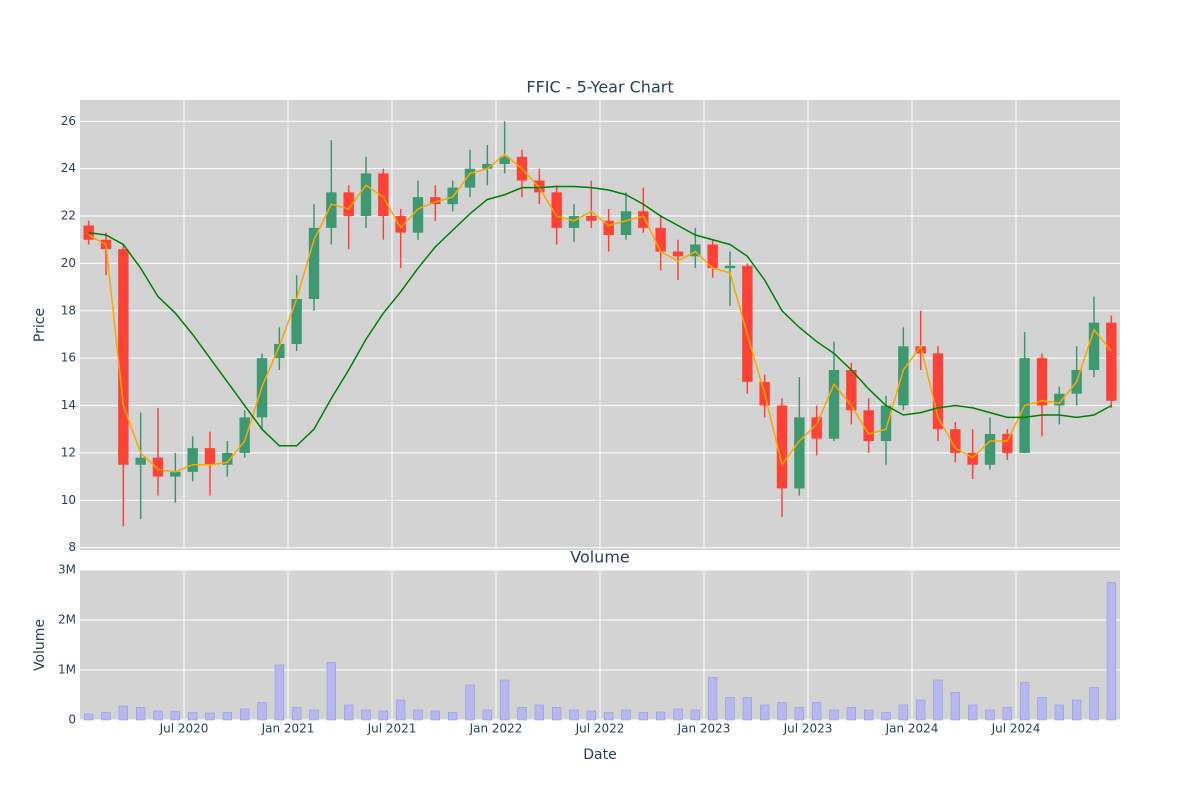 This screenshot has width=1200, height=800. I want to click on y-tick-label: 14, so click(68, 405).